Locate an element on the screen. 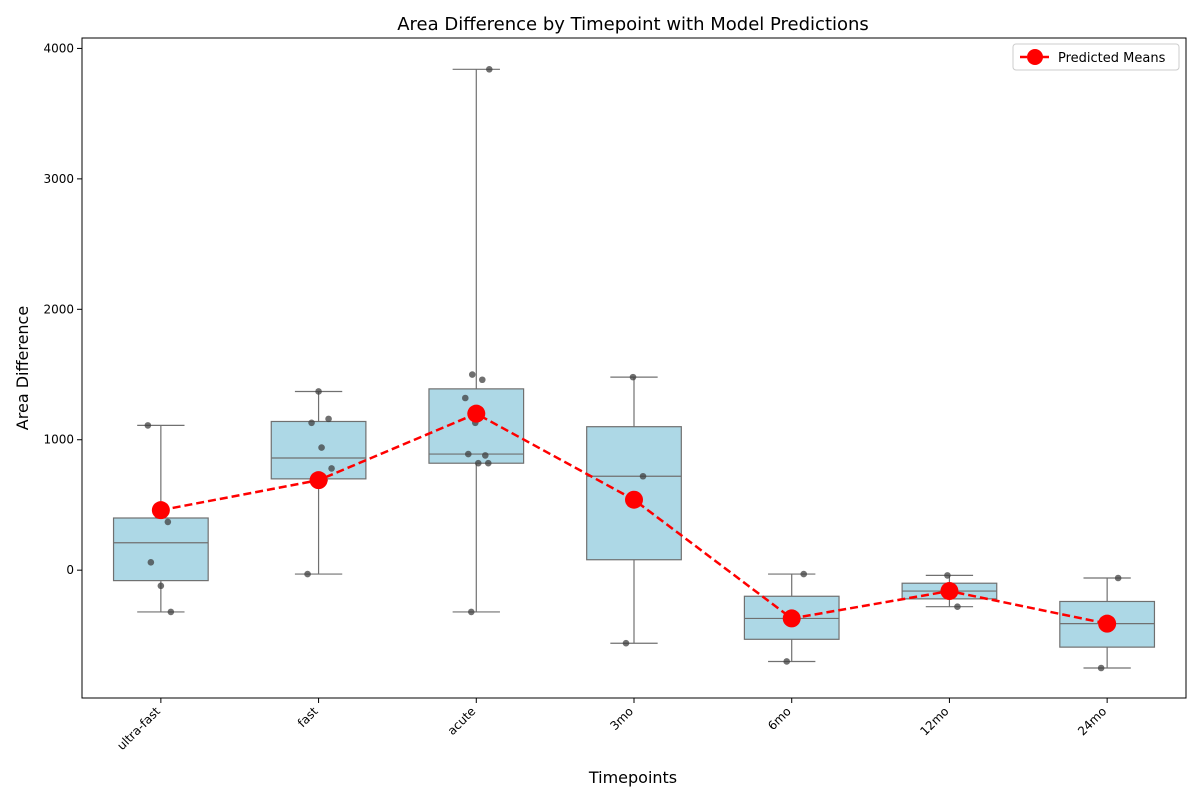 Image resolution: width=1200 pixels, height=800 pixels. legend-marker is located at coordinates (1035, 57).